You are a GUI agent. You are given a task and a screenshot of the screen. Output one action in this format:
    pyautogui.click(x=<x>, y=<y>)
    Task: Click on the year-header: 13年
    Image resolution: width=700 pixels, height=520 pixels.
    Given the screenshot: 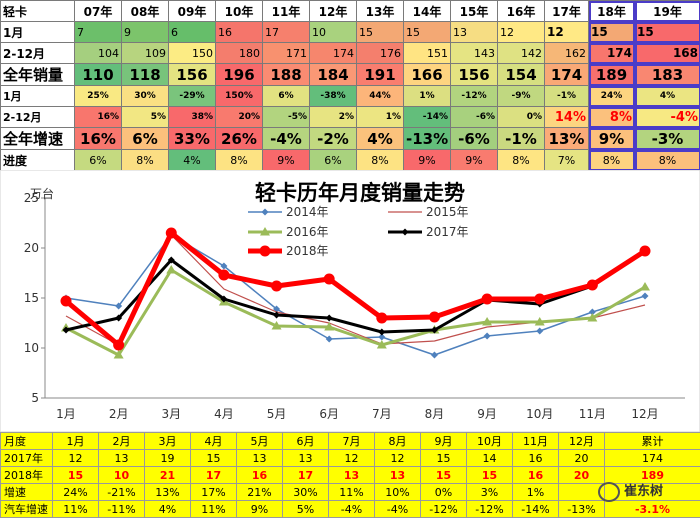 What is the action you would take?
    pyautogui.click(x=380, y=11)
    